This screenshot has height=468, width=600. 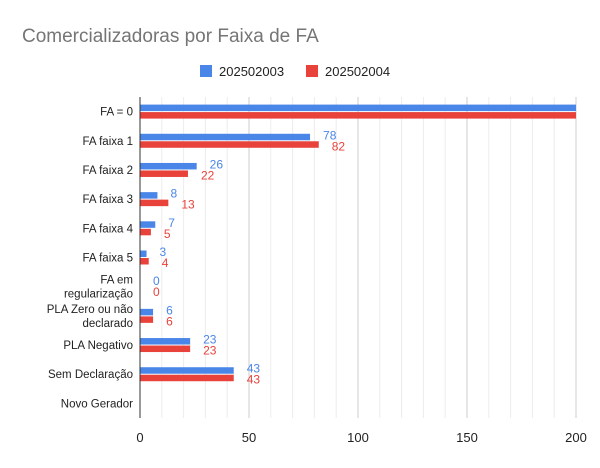 What do you see at coordinates (357, 71) in the screenshot?
I see `legend-label-series-2: 202502004` at bounding box center [357, 71].